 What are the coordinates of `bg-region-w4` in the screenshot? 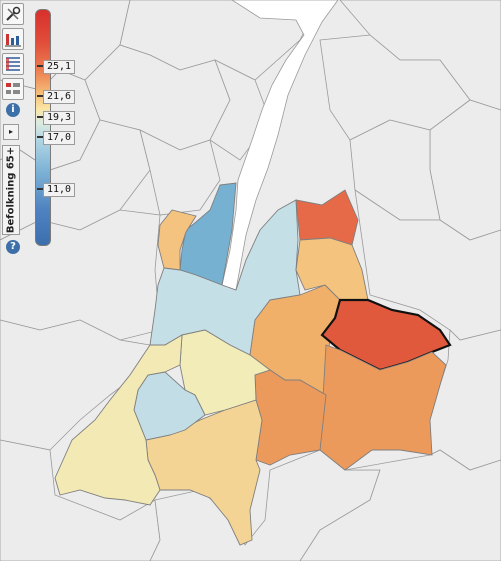 It's located at (180, 172).